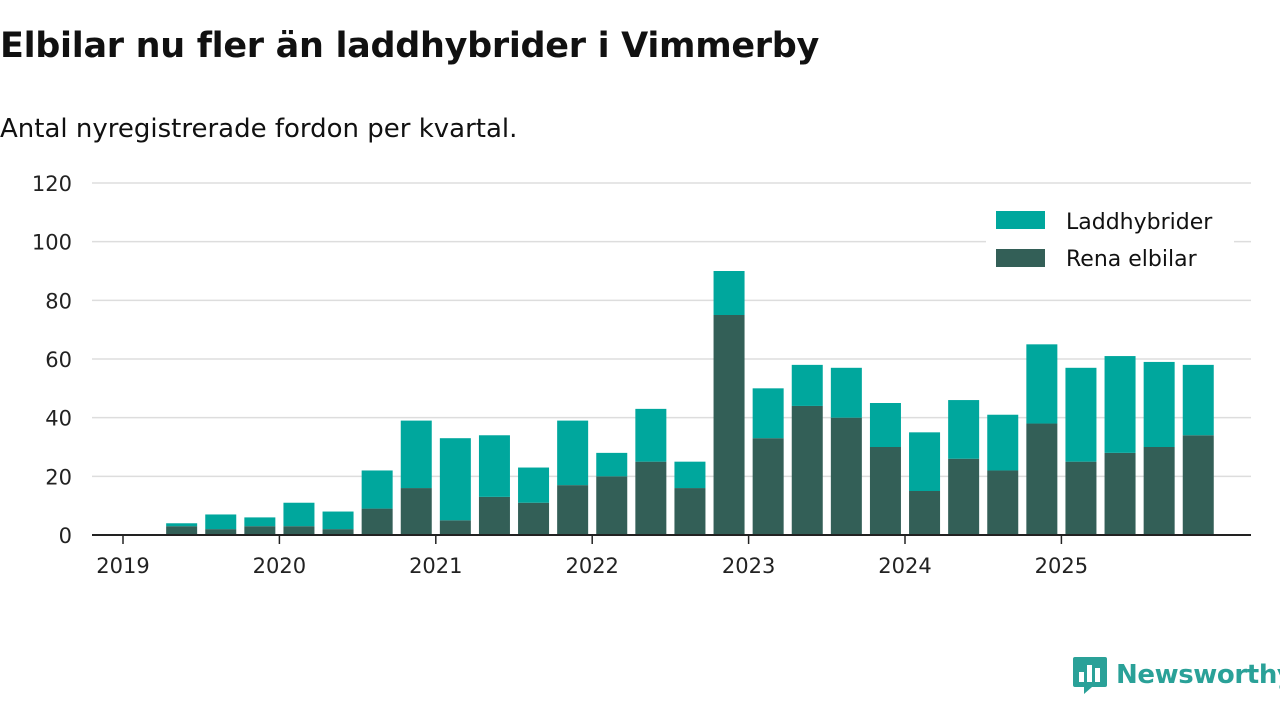 The height and width of the screenshot is (720, 1280). I want to click on x-tick-label: 2021, so click(435, 566).